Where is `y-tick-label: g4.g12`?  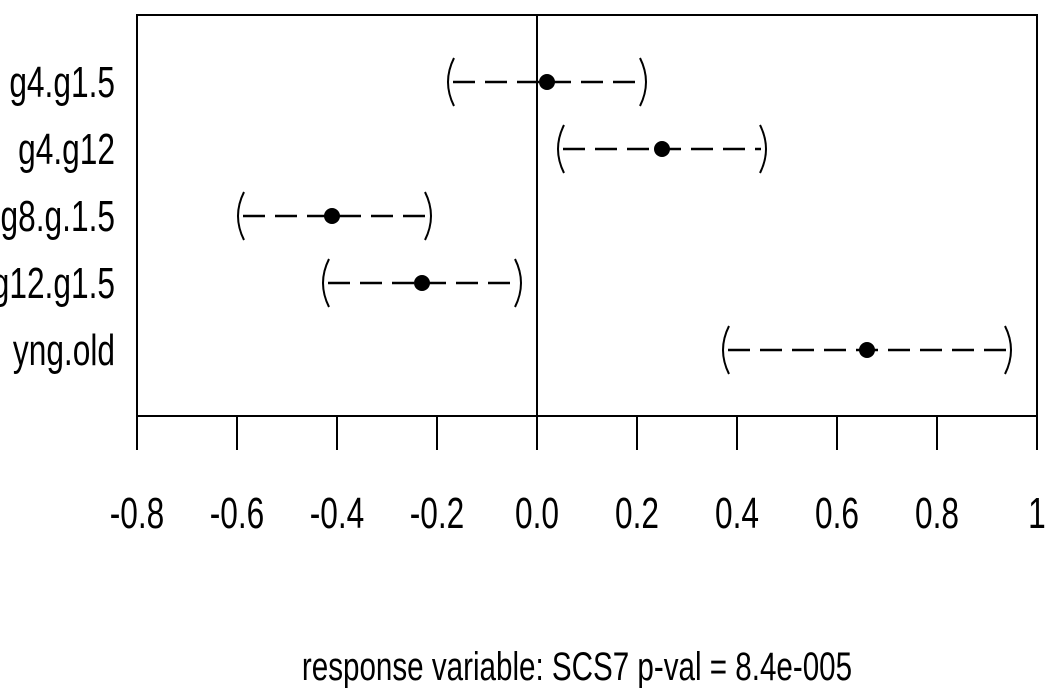
y-tick-label: g4.g12 is located at coordinates (66, 149).